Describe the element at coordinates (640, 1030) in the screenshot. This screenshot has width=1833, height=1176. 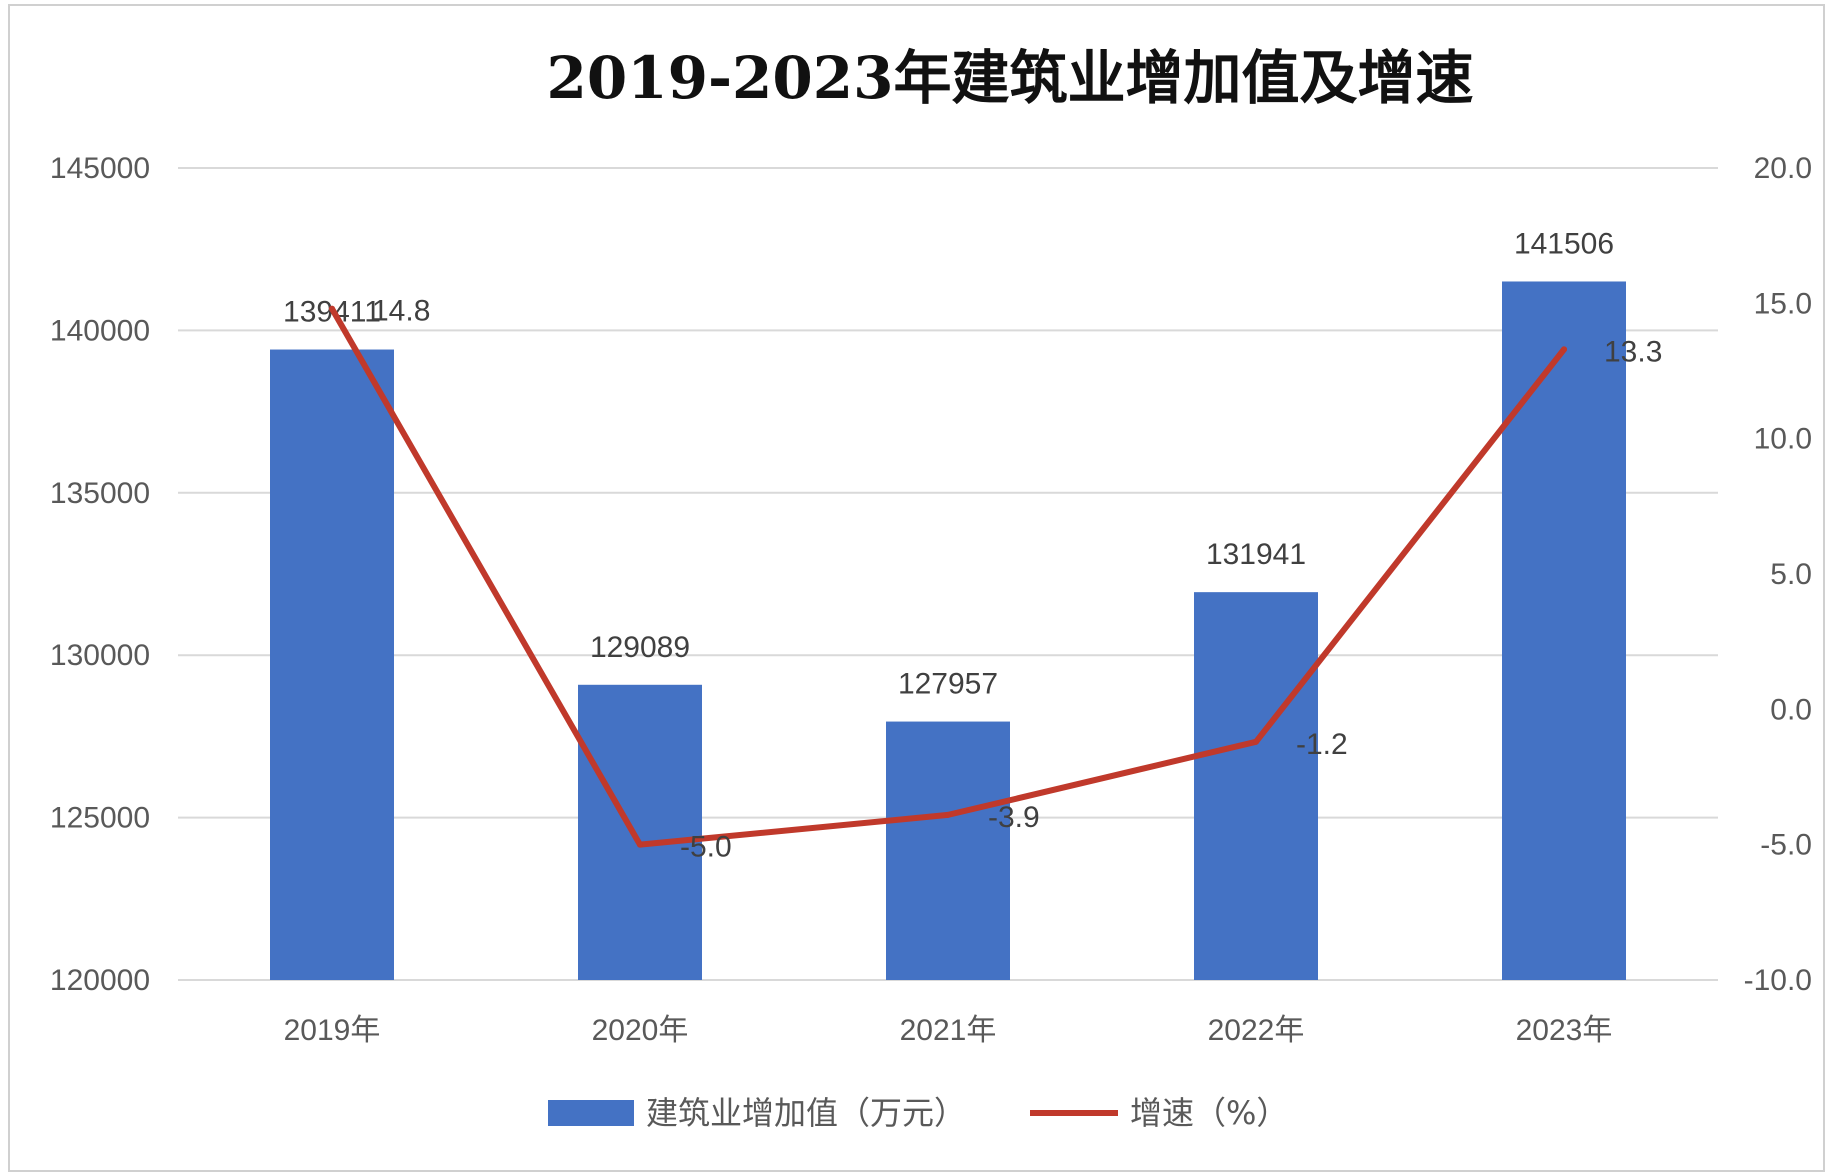
I see `x-axis-tick-label: 2020年` at that location.